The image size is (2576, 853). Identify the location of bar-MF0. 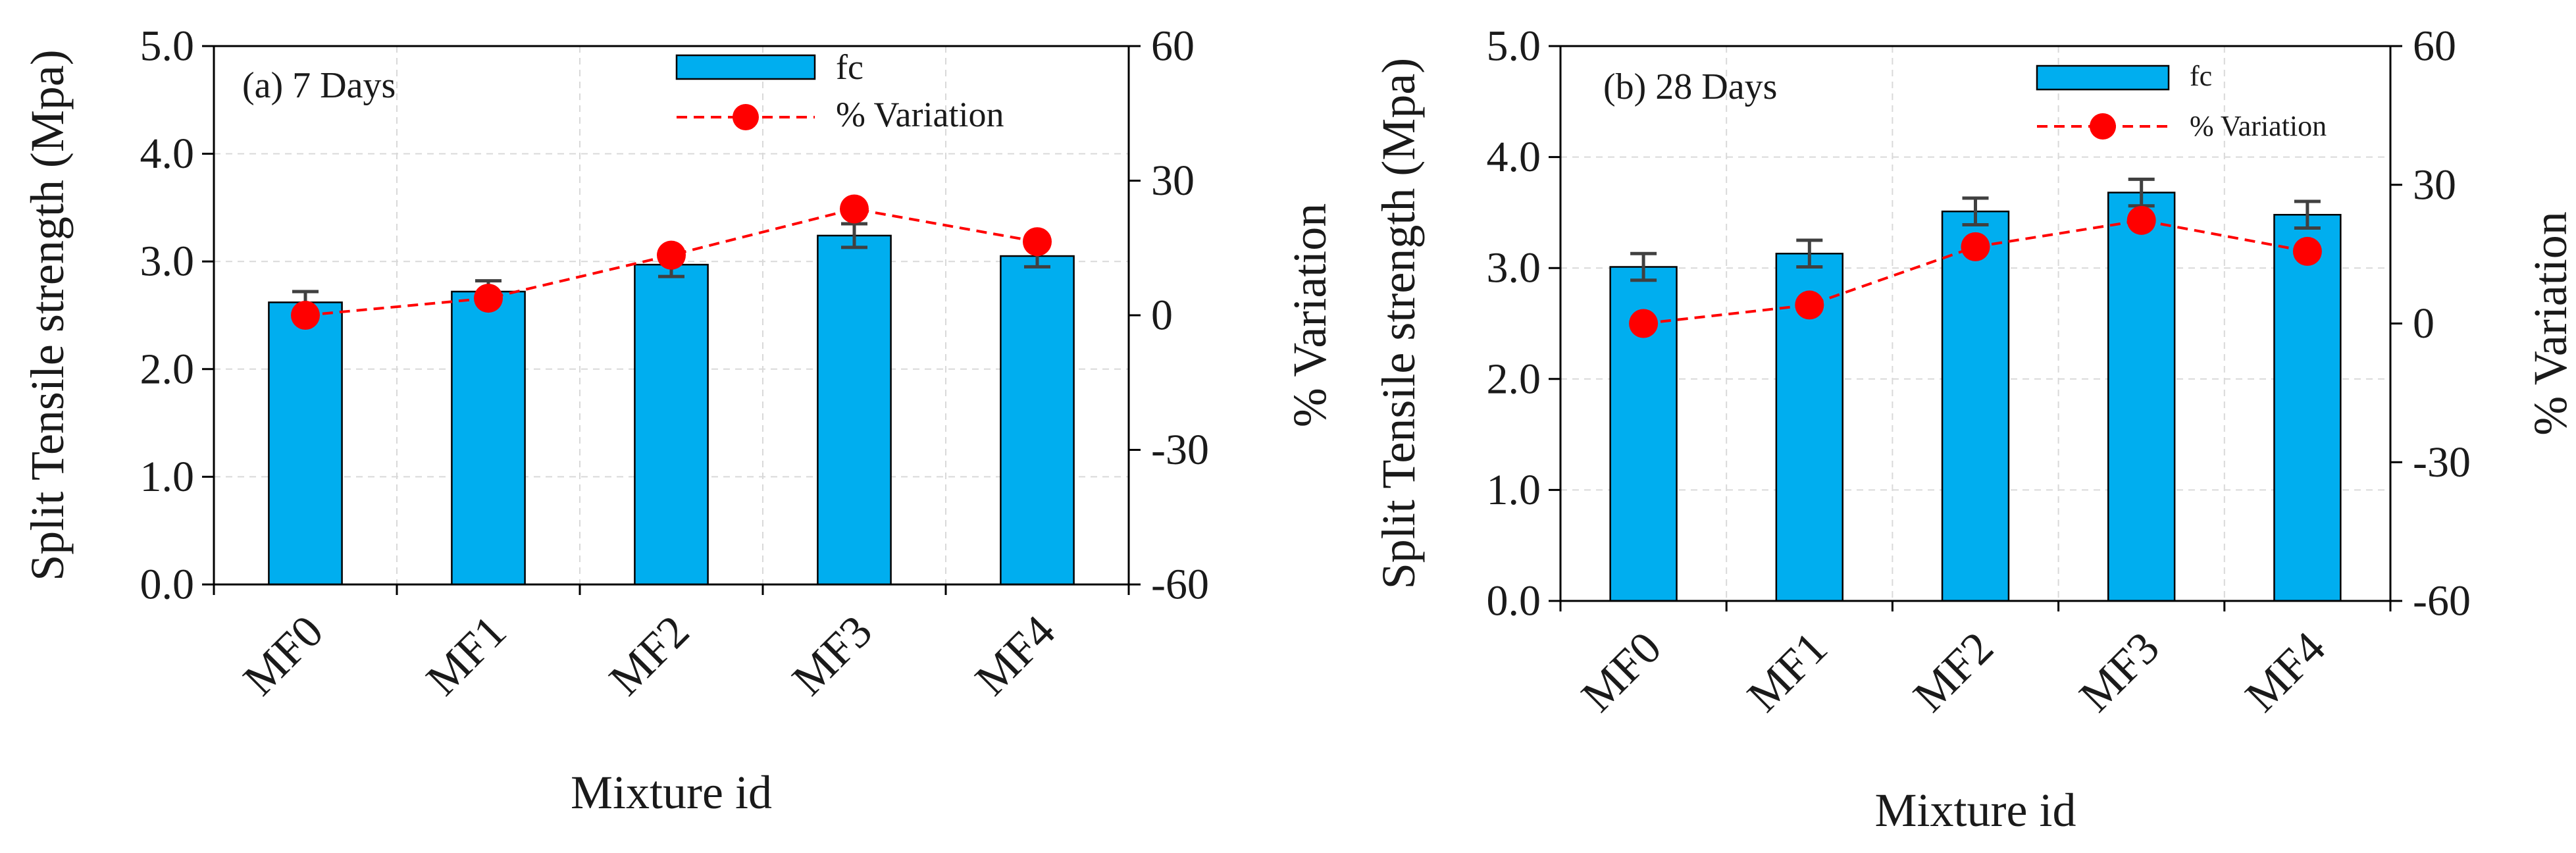
(305, 443).